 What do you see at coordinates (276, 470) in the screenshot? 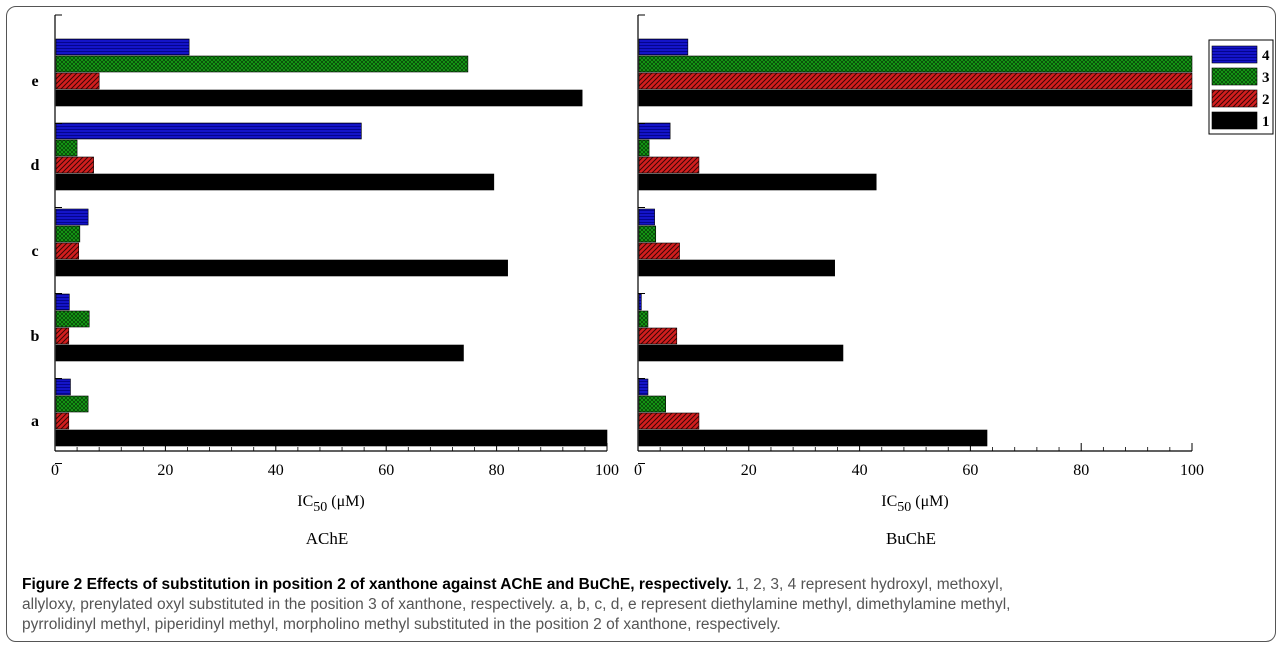
I see `ache-x-tick-label: 40` at bounding box center [276, 470].